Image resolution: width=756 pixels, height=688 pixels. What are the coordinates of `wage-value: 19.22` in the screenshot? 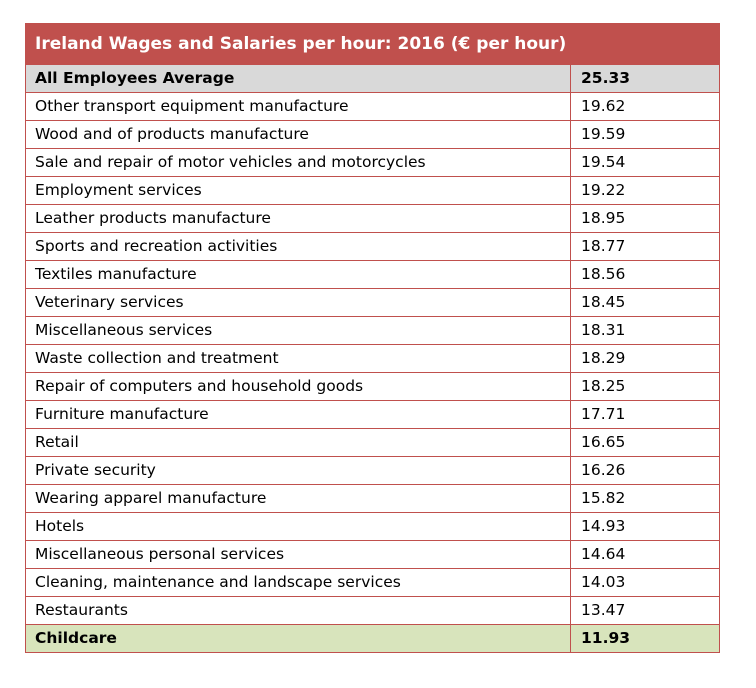 It's located at (645, 190).